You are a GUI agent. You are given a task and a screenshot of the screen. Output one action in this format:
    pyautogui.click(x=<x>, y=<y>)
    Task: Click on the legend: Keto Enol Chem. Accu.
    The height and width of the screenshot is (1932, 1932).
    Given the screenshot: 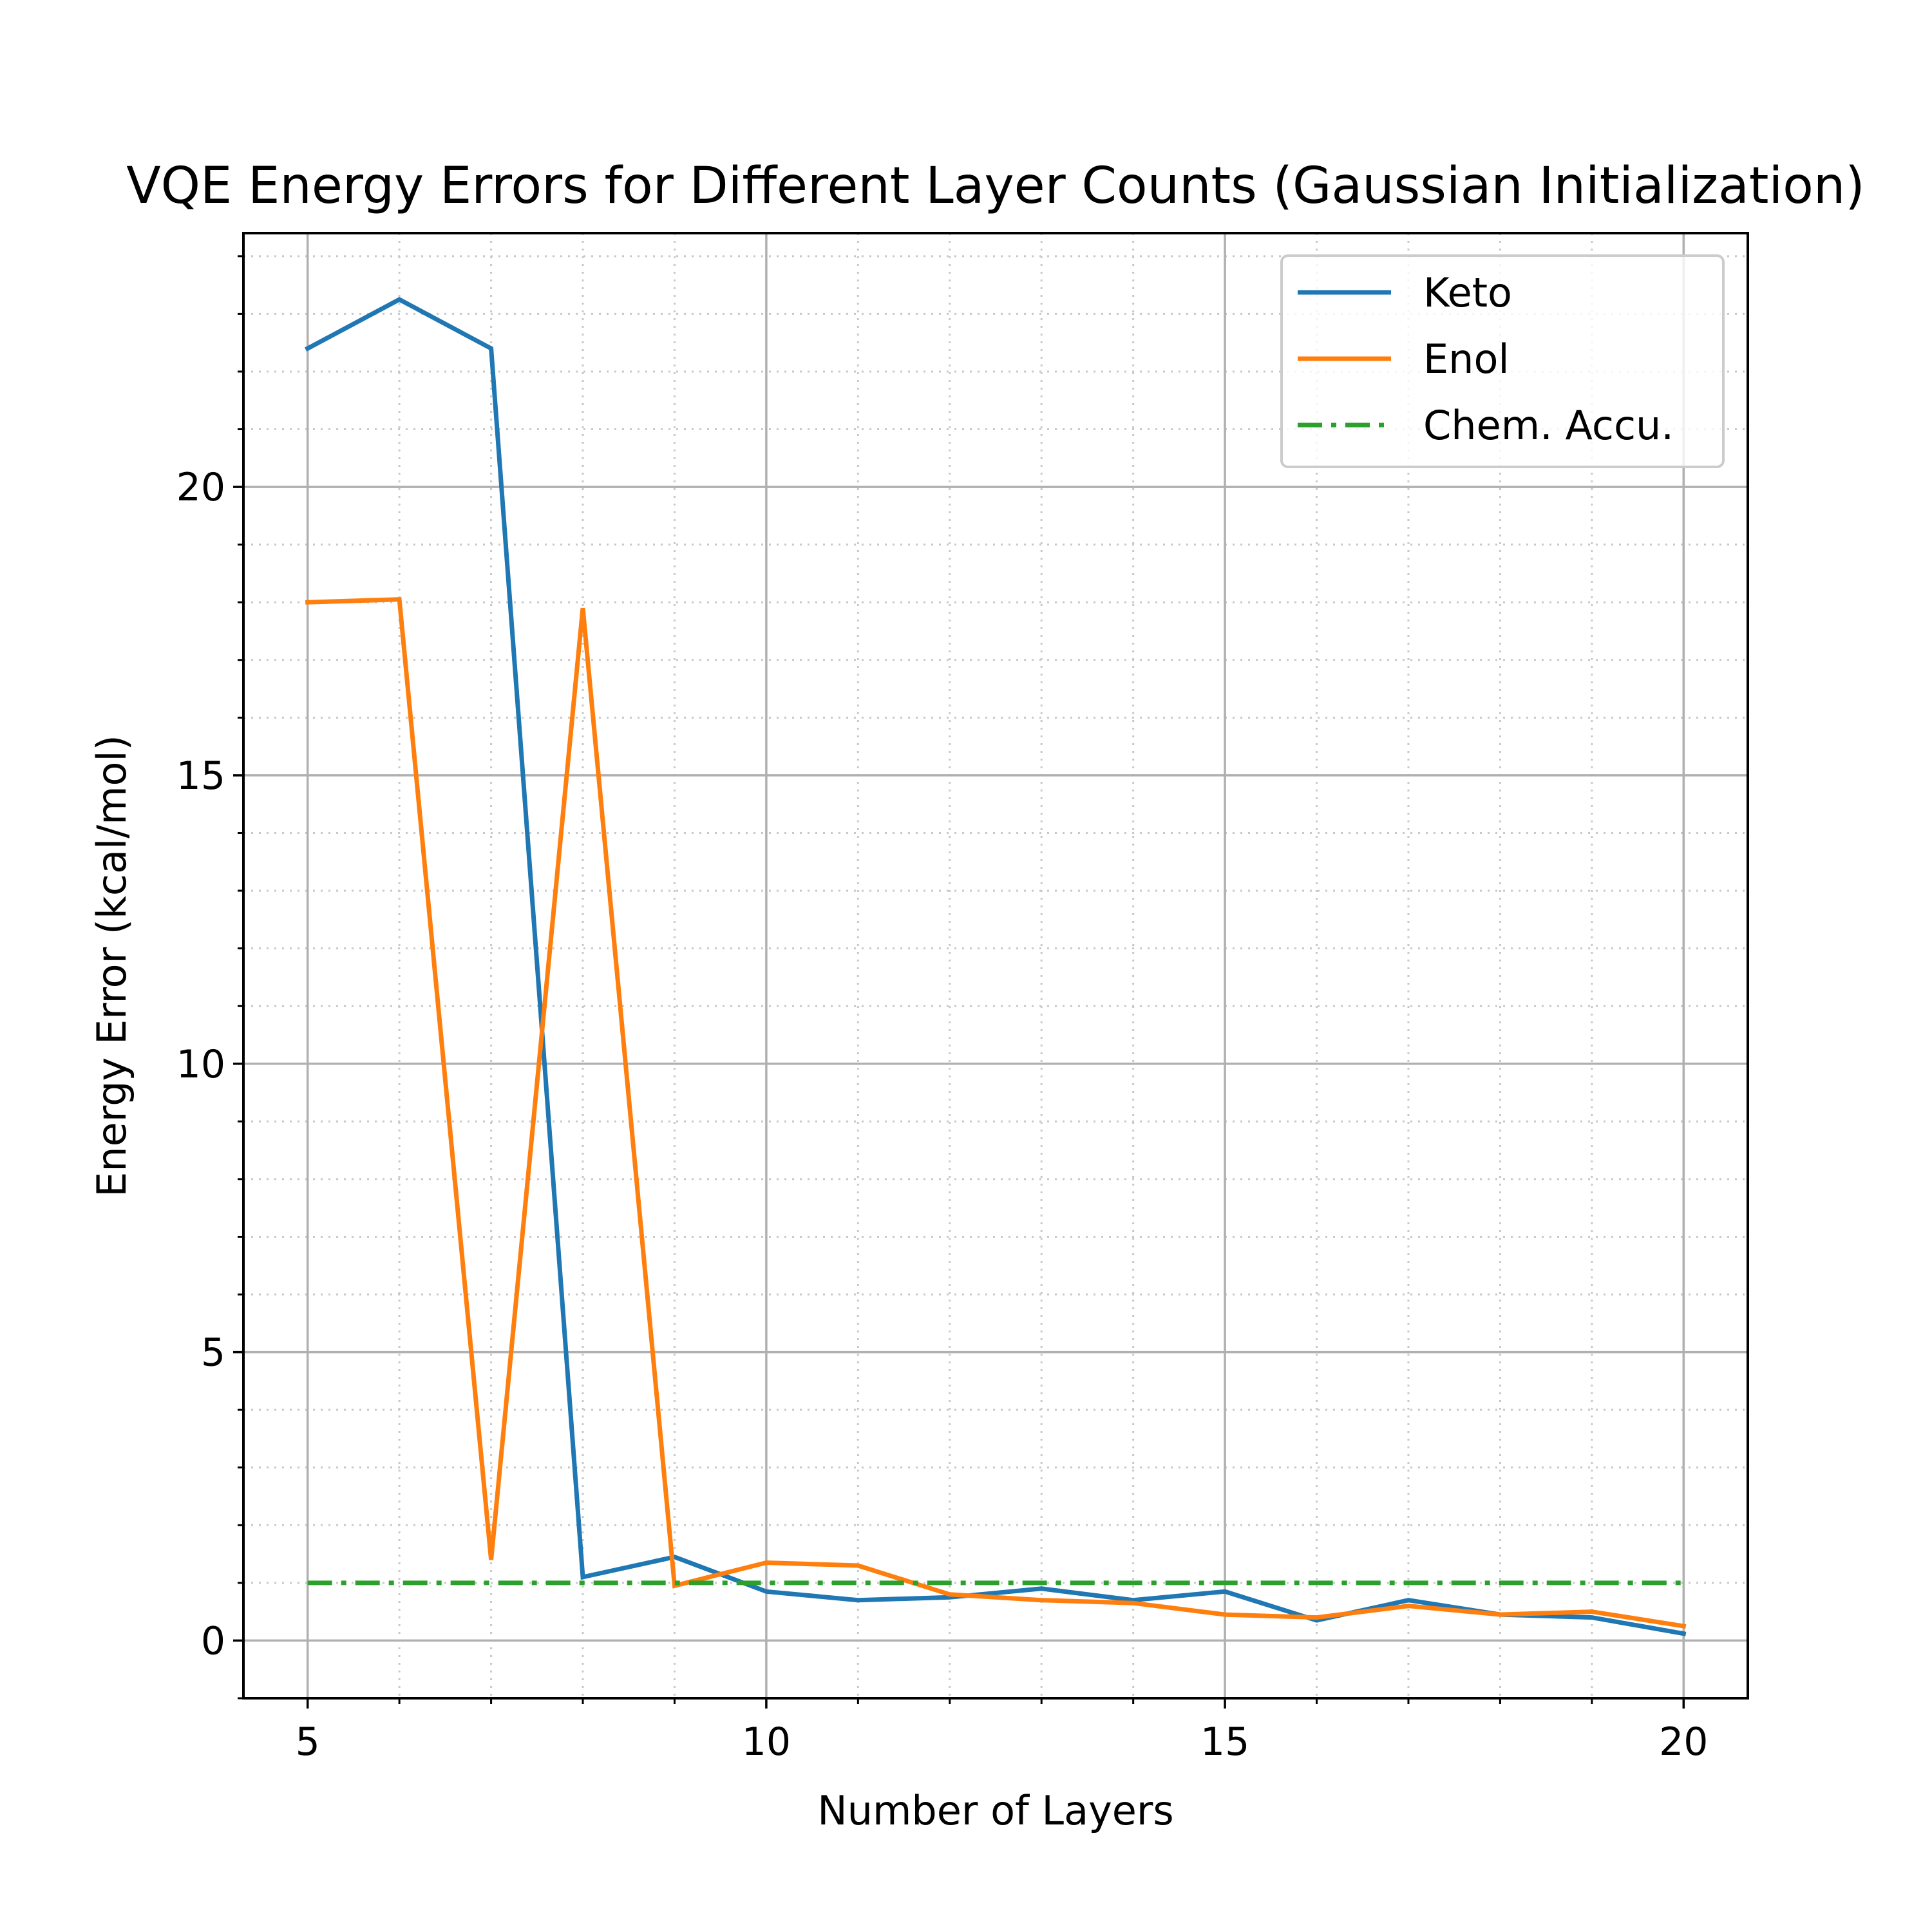 What is the action you would take?
    pyautogui.click(x=1502, y=361)
    